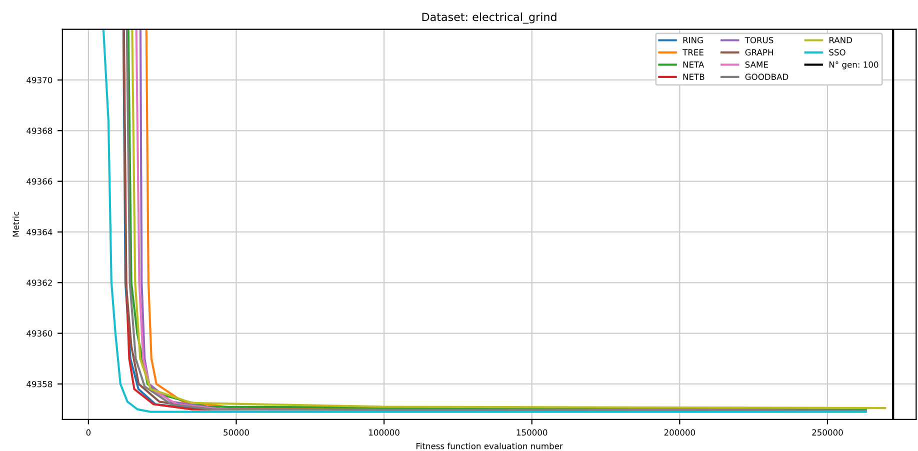 This screenshot has width=918, height=451. Describe the element at coordinates (16, 224) in the screenshot. I see `y-axis-title: Metric` at that location.